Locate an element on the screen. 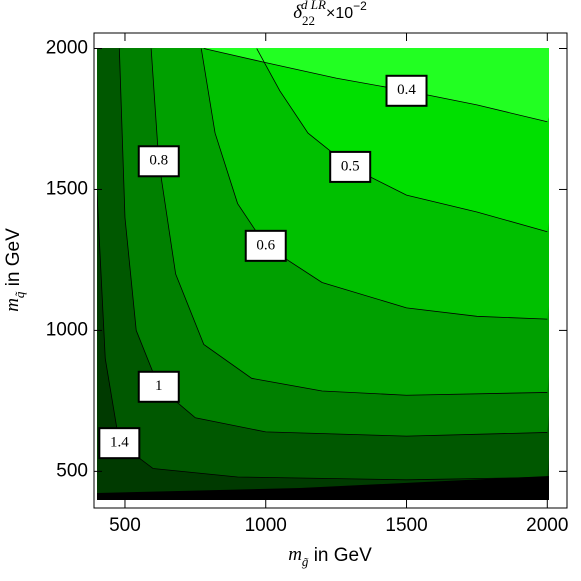  y-label-subscript: q̃ is located at coordinates (19, 294).